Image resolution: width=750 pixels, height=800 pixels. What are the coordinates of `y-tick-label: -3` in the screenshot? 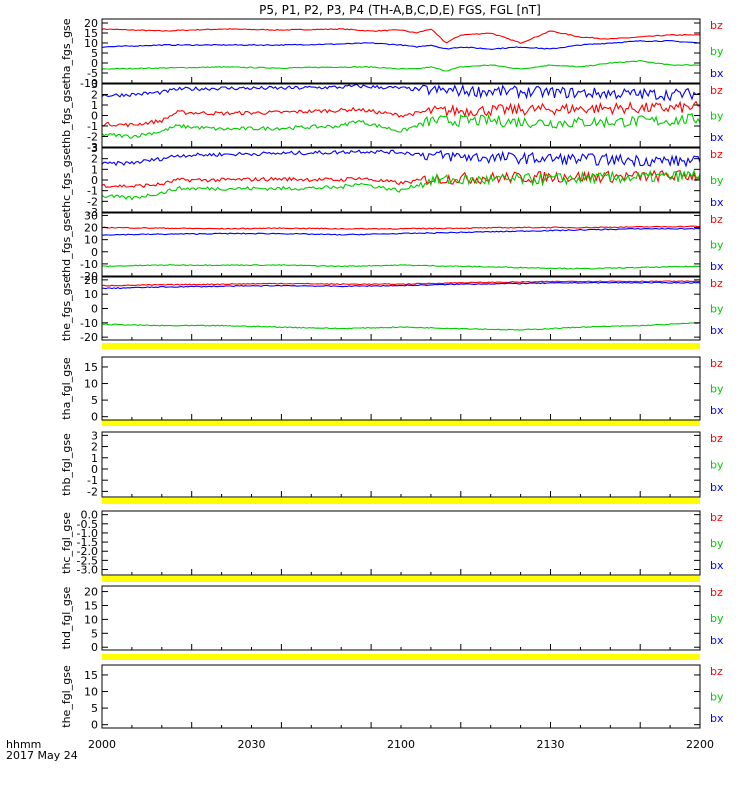 It's located at (92, 147).